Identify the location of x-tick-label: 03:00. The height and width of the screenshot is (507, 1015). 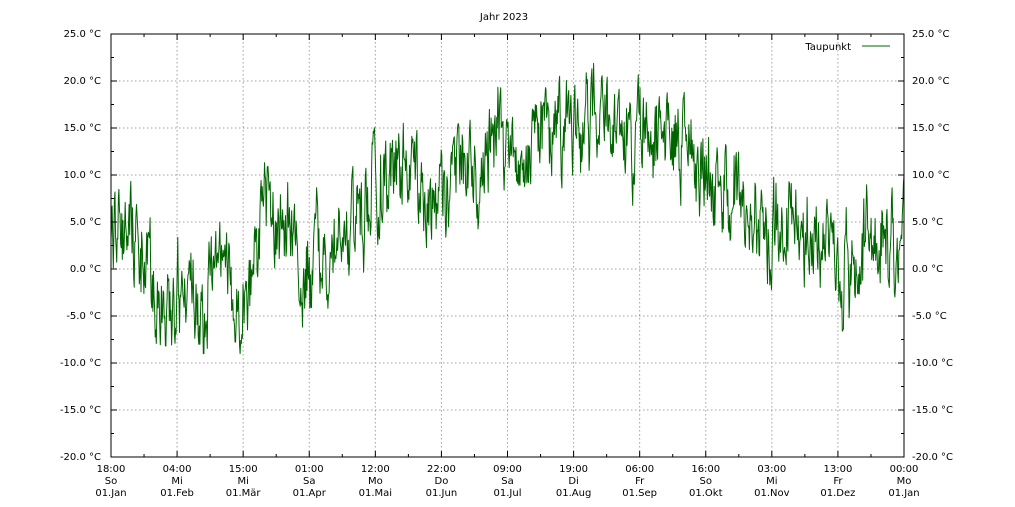
(771, 469).